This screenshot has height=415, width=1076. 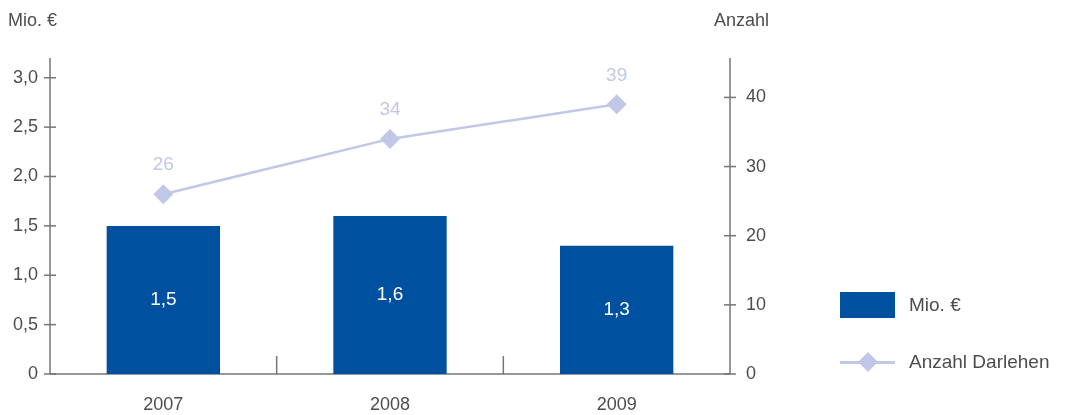 I want to click on y2-tick-label: 0, so click(x=751, y=372).